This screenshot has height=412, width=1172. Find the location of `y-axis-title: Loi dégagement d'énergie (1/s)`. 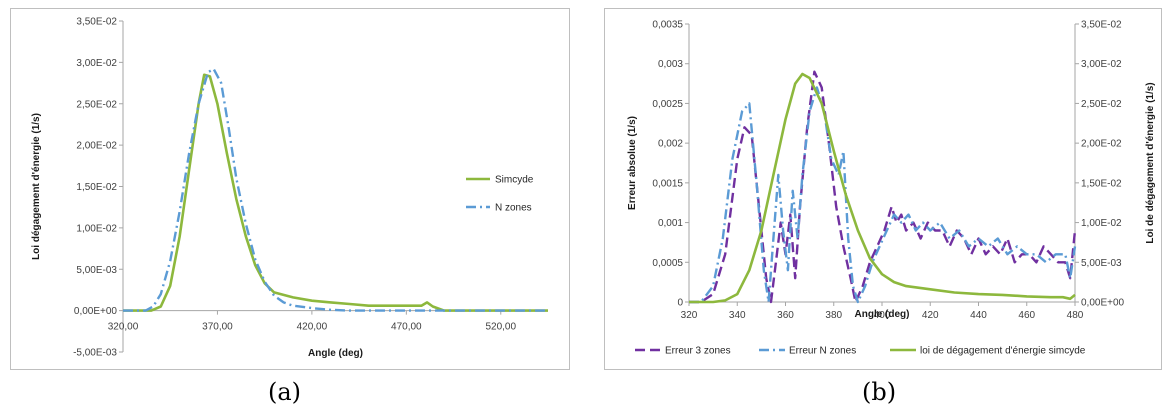

y-axis-title: Loi dégagement d'énergie (1/s) is located at coordinates (36, 186).